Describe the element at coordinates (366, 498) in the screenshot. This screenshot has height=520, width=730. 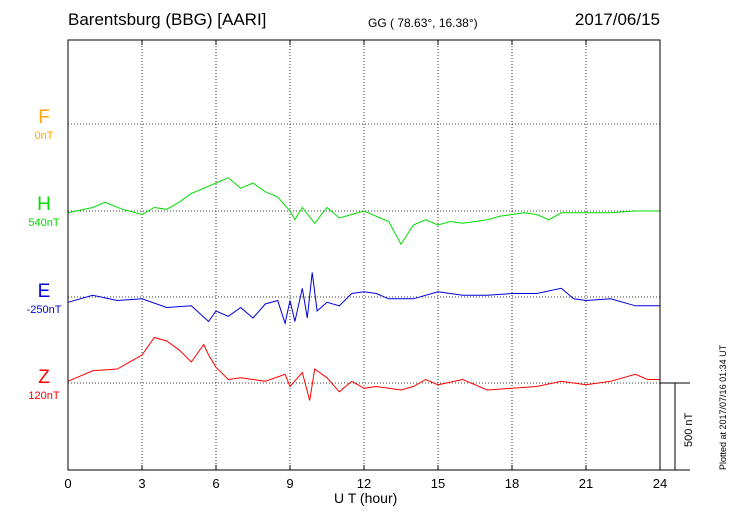
I see `x-axis-label: U T (hour)` at that location.